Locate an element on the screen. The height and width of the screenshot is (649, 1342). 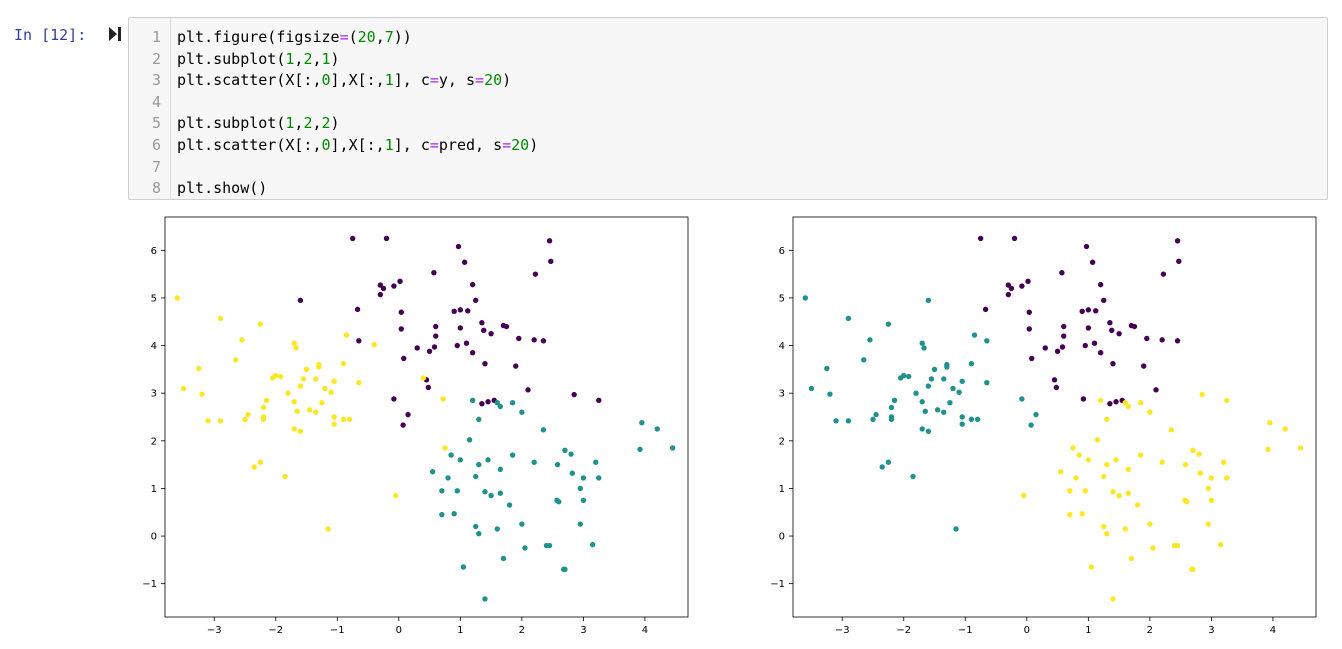
x-tick-label: 1 is located at coordinates (460, 630).